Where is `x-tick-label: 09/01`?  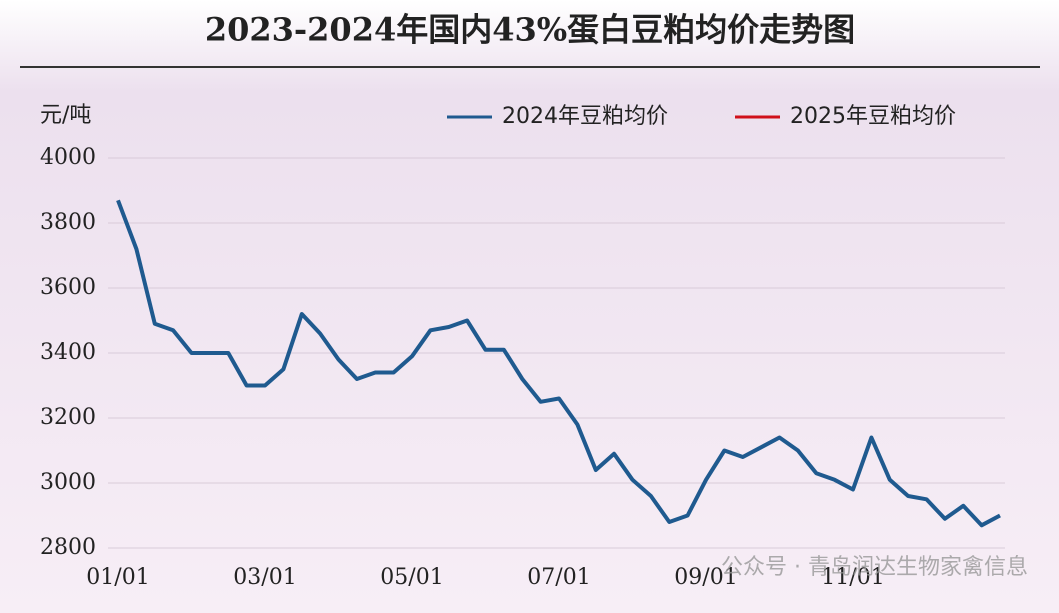 x-tick-label: 09/01 is located at coordinates (705, 577).